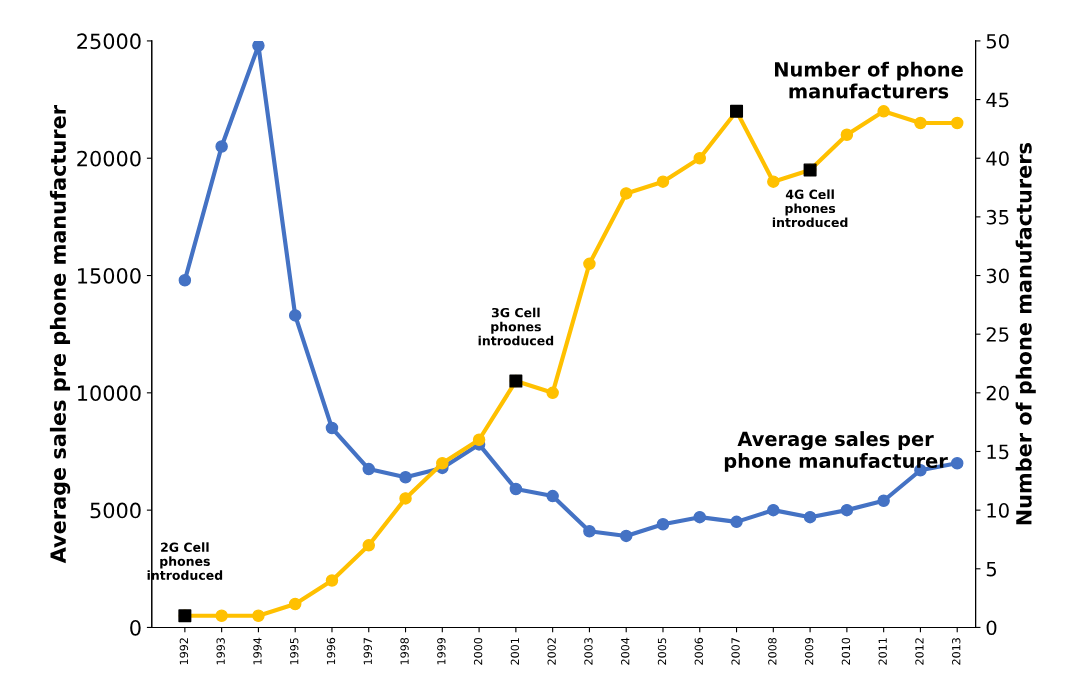 The image size is (1084, 682). I want to click on x-tick-label: 1998, so click(404, 651).